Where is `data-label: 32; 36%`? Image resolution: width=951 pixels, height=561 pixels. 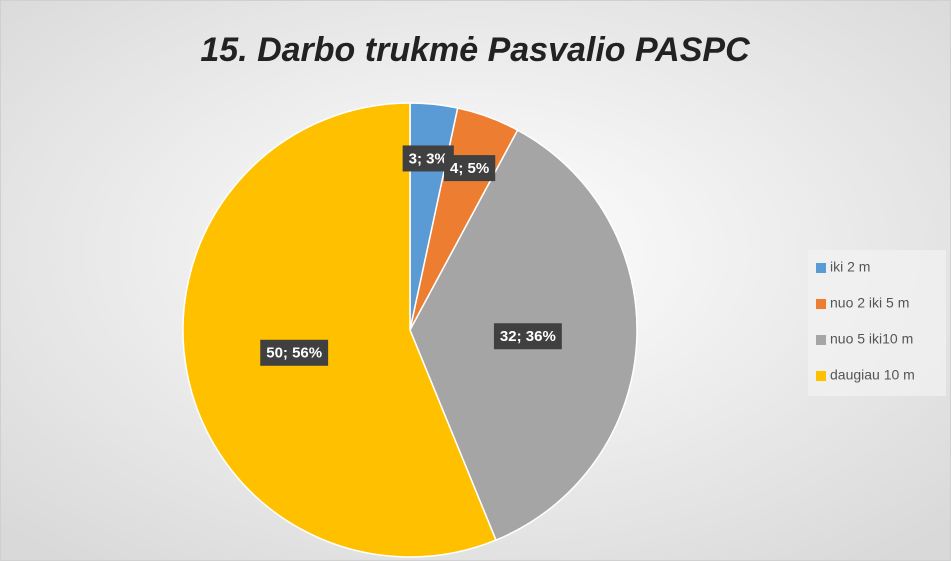 data-label: 32; 36% is located at coordinates (528, 336).